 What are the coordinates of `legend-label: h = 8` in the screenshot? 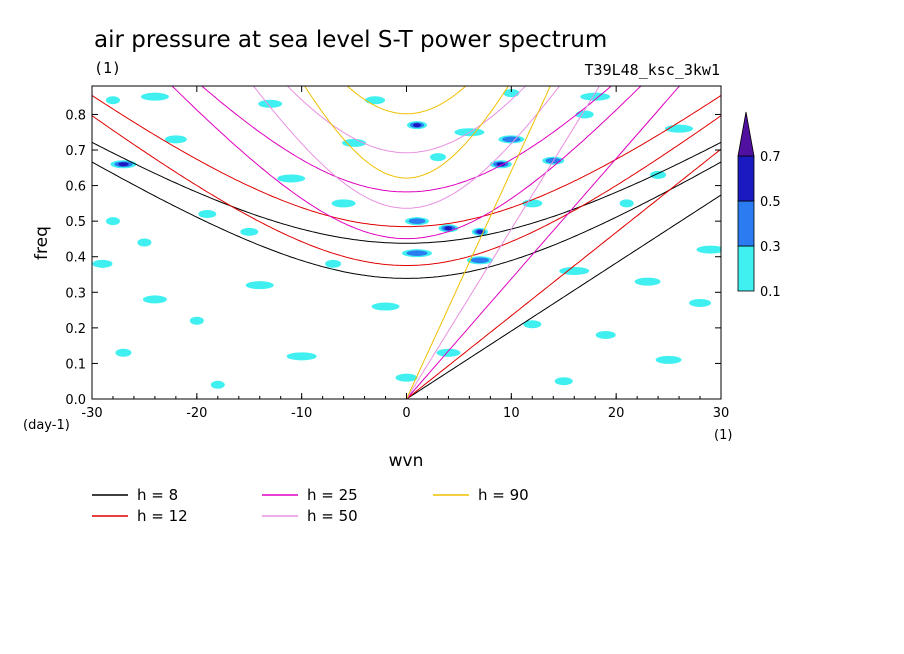 It's located at (157, 495).